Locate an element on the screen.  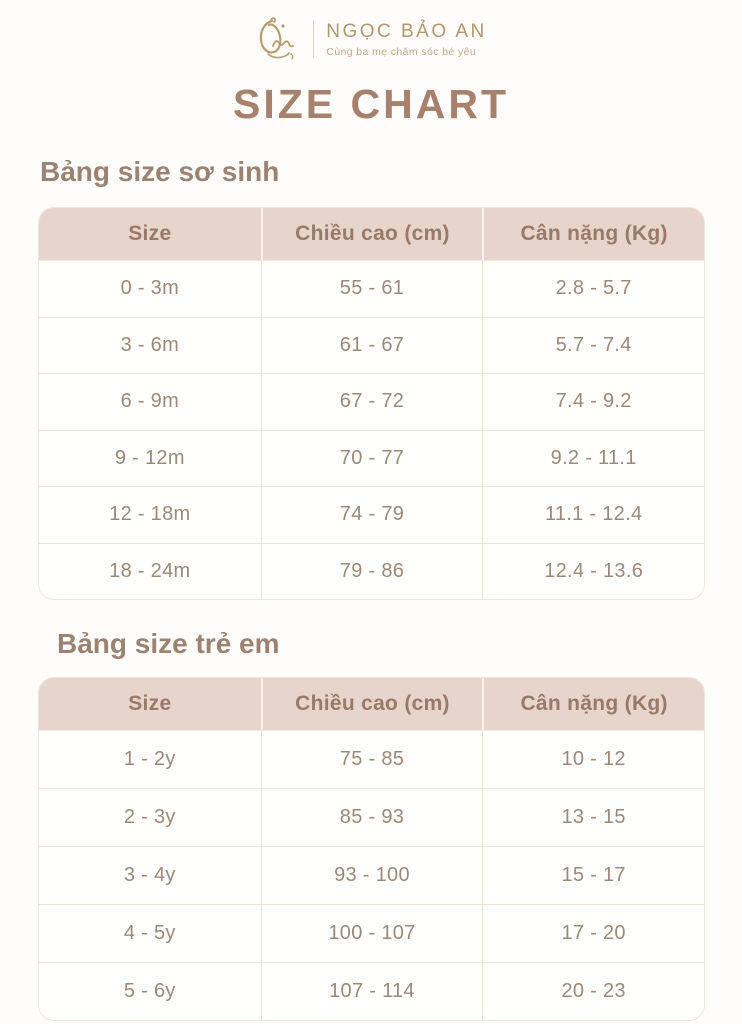
table-cell: 12.4 - 13.6 is located at coordinates (593, 571).